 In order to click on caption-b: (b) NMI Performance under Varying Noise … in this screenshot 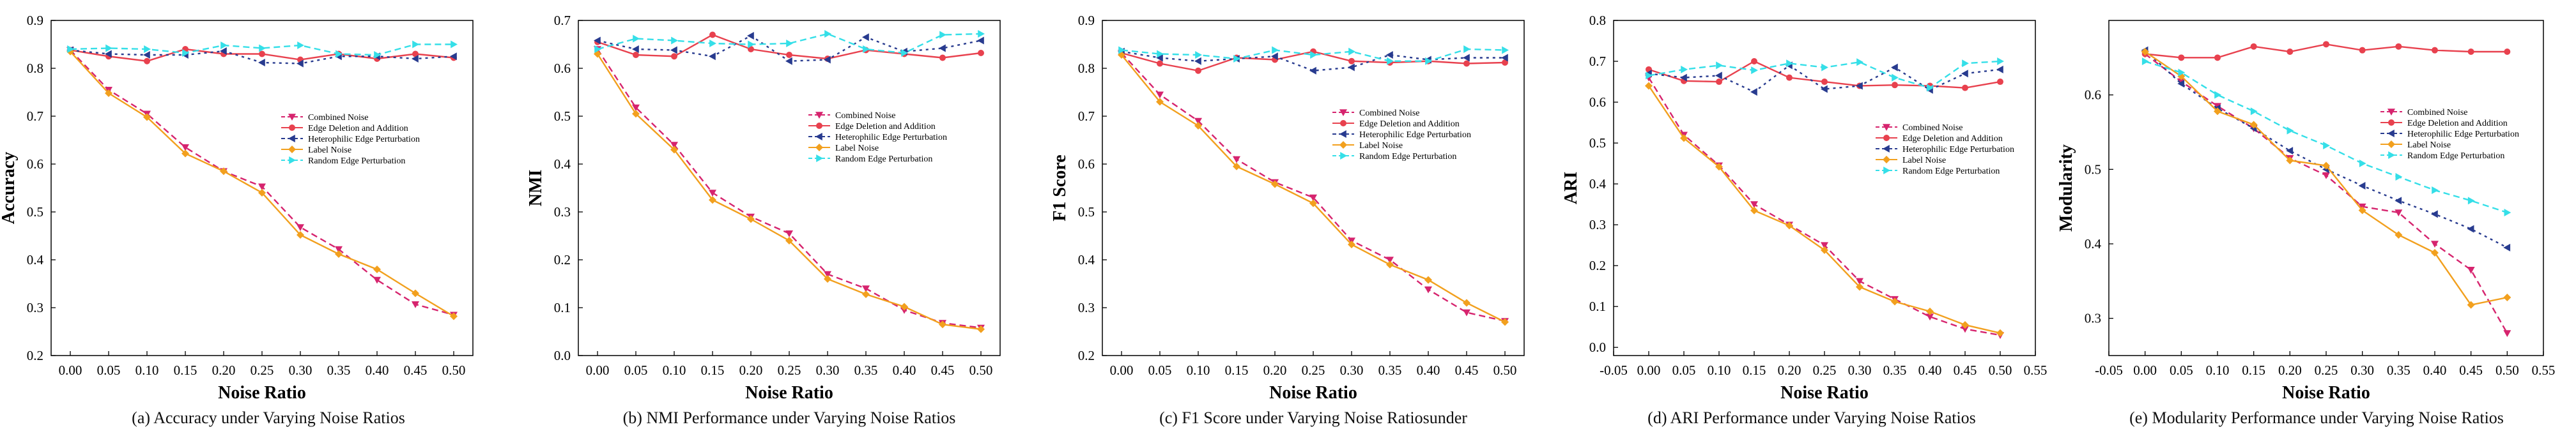, I will do `click(789, 418)`.